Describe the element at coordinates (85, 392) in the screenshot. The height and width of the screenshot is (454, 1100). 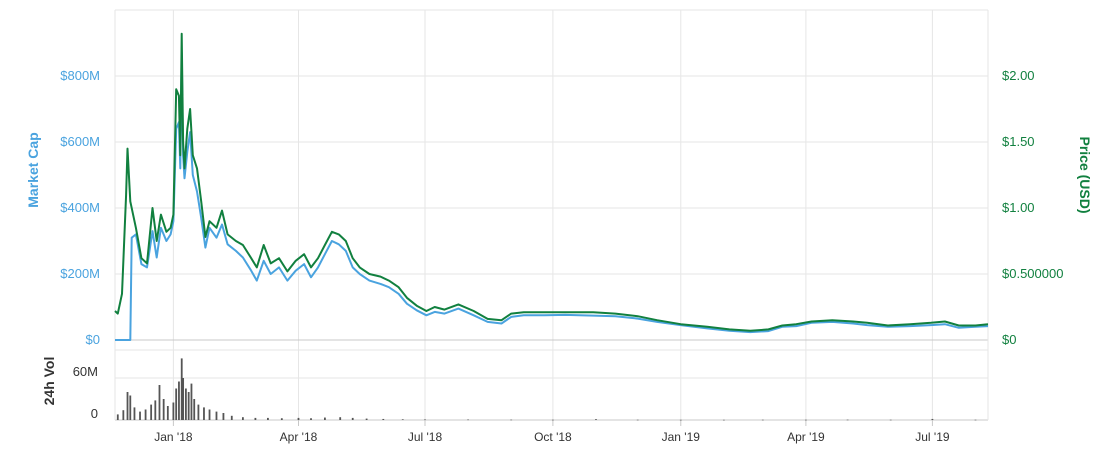
I see `volume-axis: 0 60M` at that location.